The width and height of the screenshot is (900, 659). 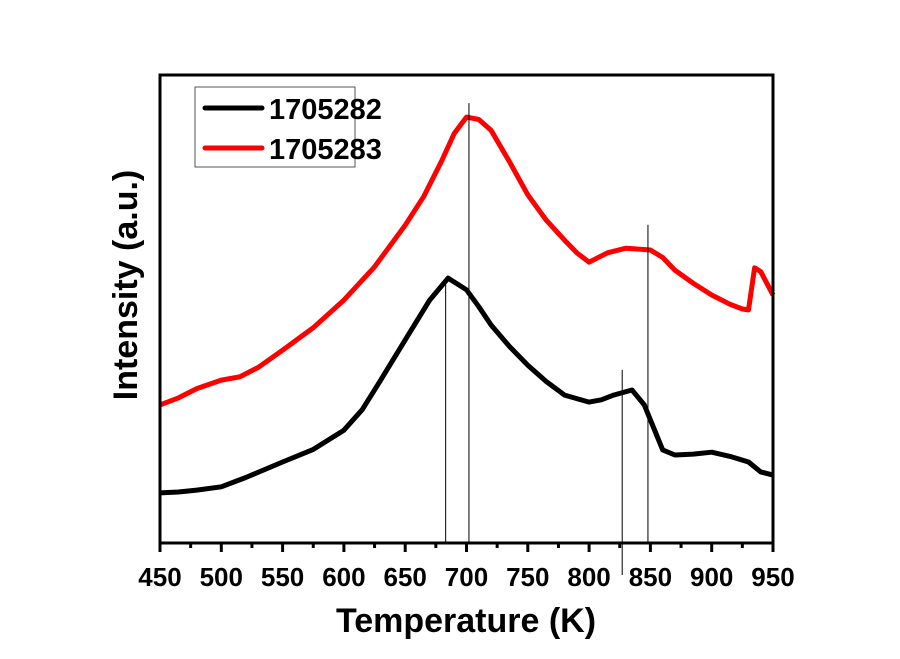 I want to click on x-tick-label: 500, so click(x=221, y=577).